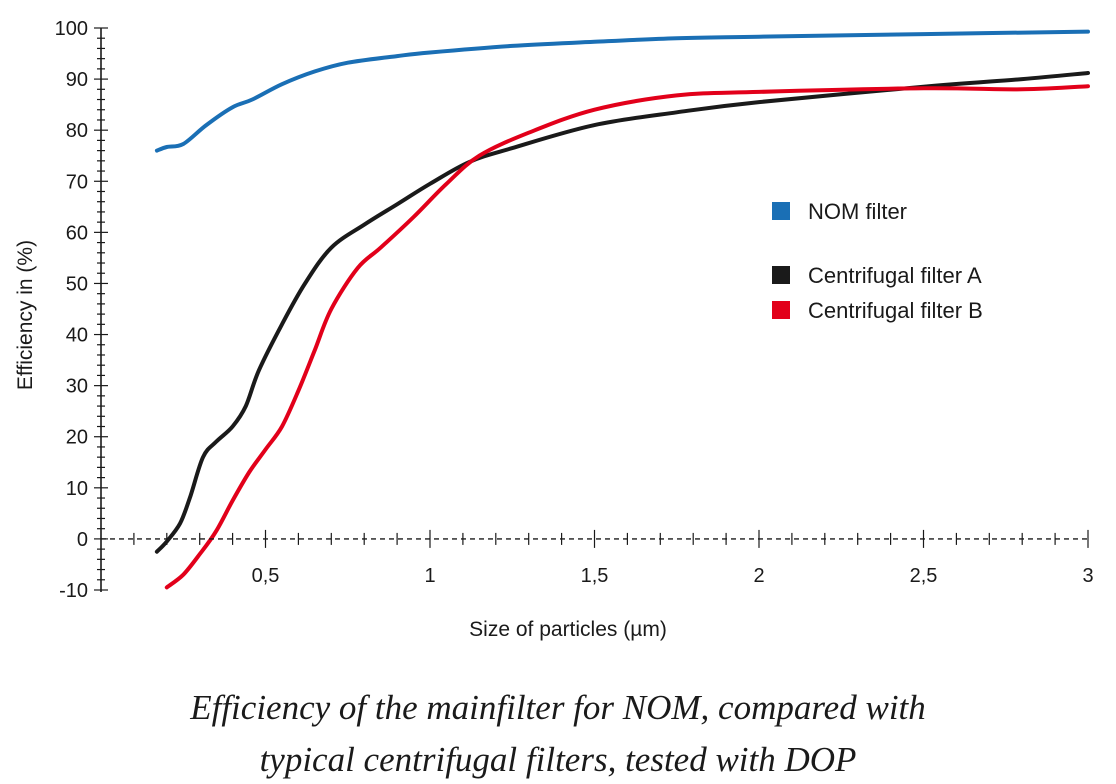 This screenshot has width=1116, height=784. Describe the element at coordinates (77, 80) in the screenshot. I see `y-tick-label: 90` at that location.